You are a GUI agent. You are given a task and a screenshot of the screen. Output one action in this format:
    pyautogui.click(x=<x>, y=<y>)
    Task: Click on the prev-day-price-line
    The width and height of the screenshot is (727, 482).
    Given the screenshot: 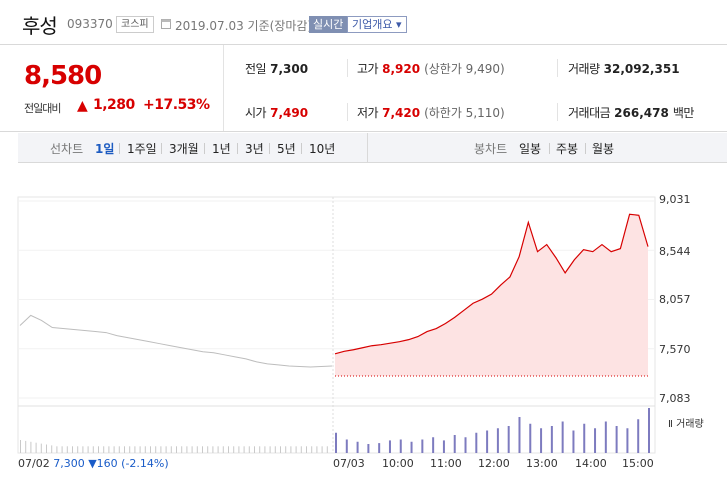 What is the action you would take?
    pyautogui.click(x=176, y=341)
    